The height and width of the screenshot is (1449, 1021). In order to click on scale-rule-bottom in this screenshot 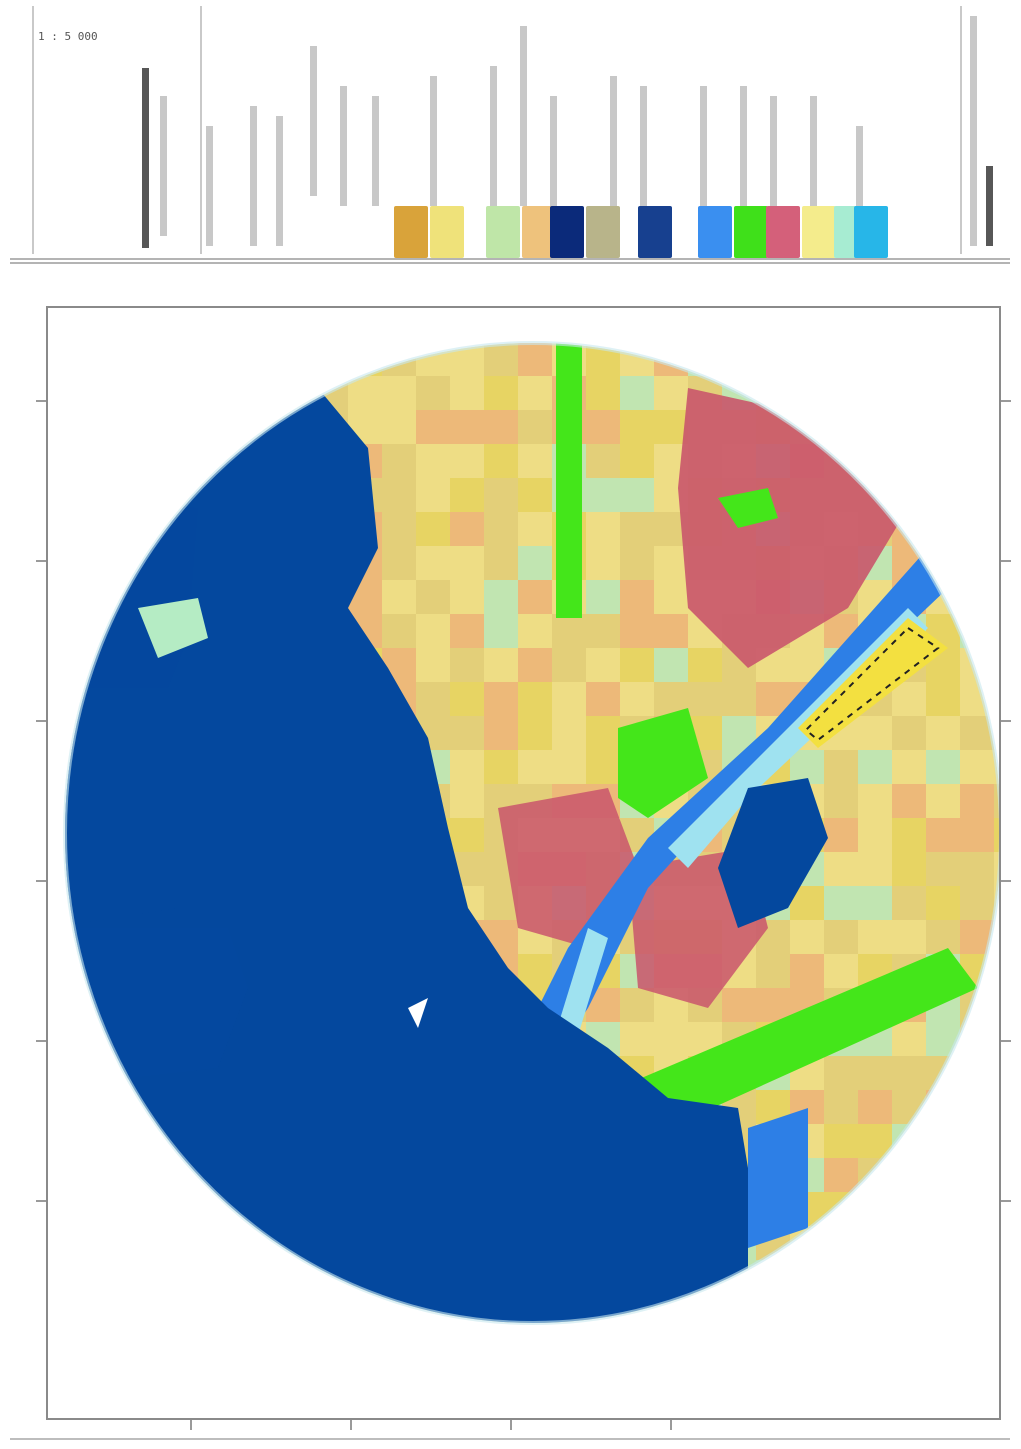, I will do `click(510, 1439)`.